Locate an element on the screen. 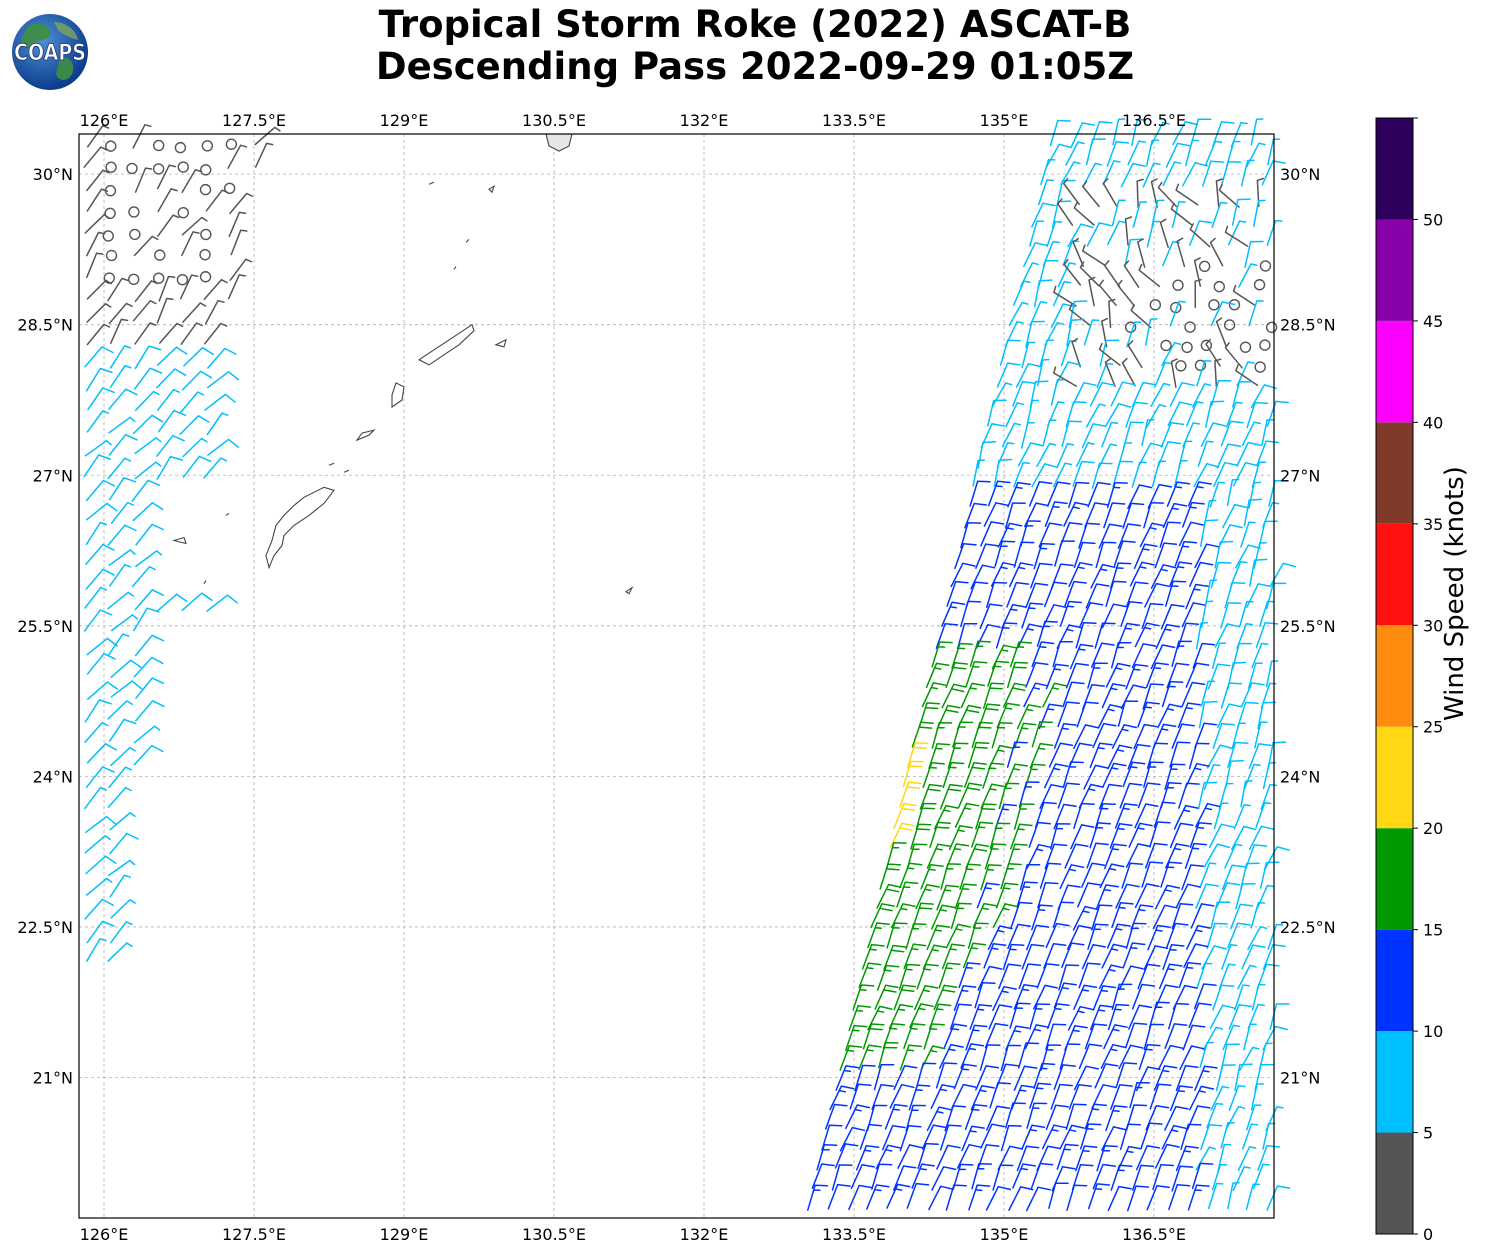 The height and width of the screenshot is (1257, 1512). colorbar-bin is located at coordinates (1394, 1183).